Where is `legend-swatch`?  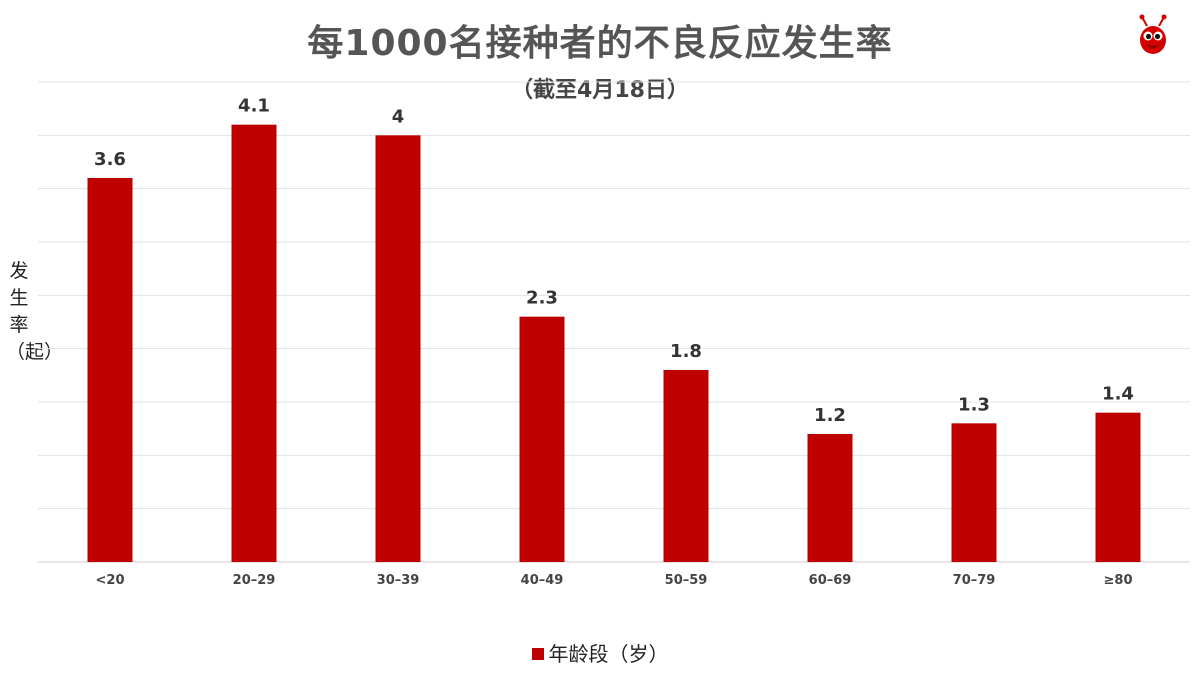
legend-swatch is located at coordinates (537, 653).